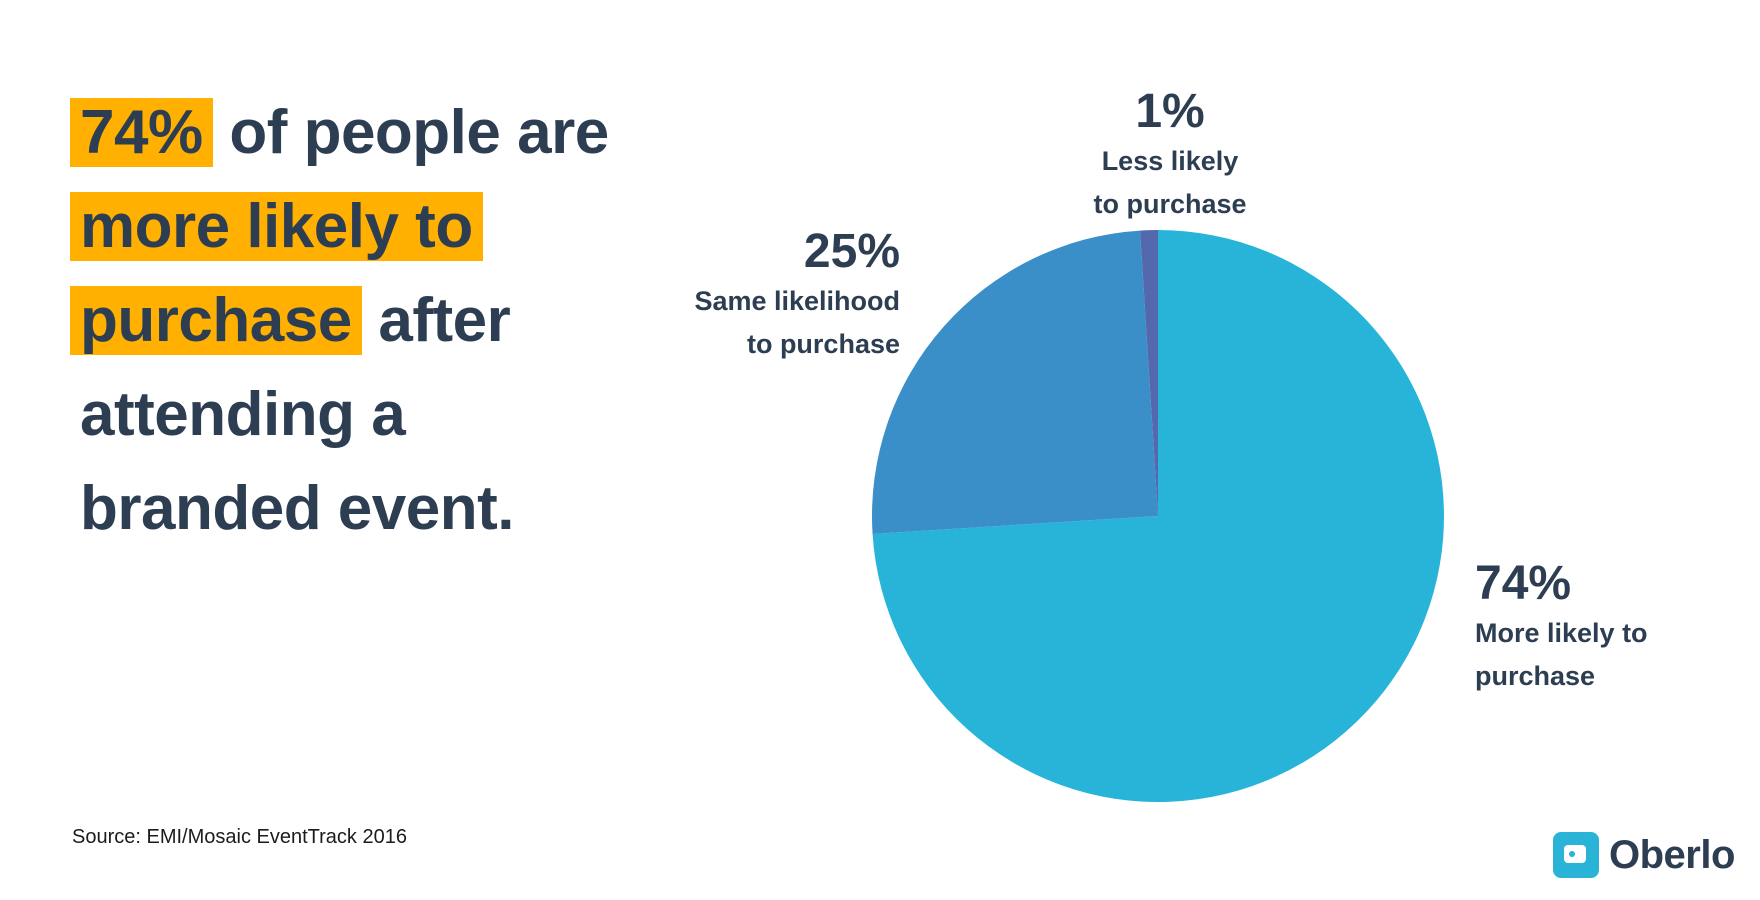 The height and width of the screenshot is (900, 1760). What do you see at coordinates (276, 226) in the screenshot?
I see `headline-highlight-likely: more likely to` at bounding box center [276, 226].